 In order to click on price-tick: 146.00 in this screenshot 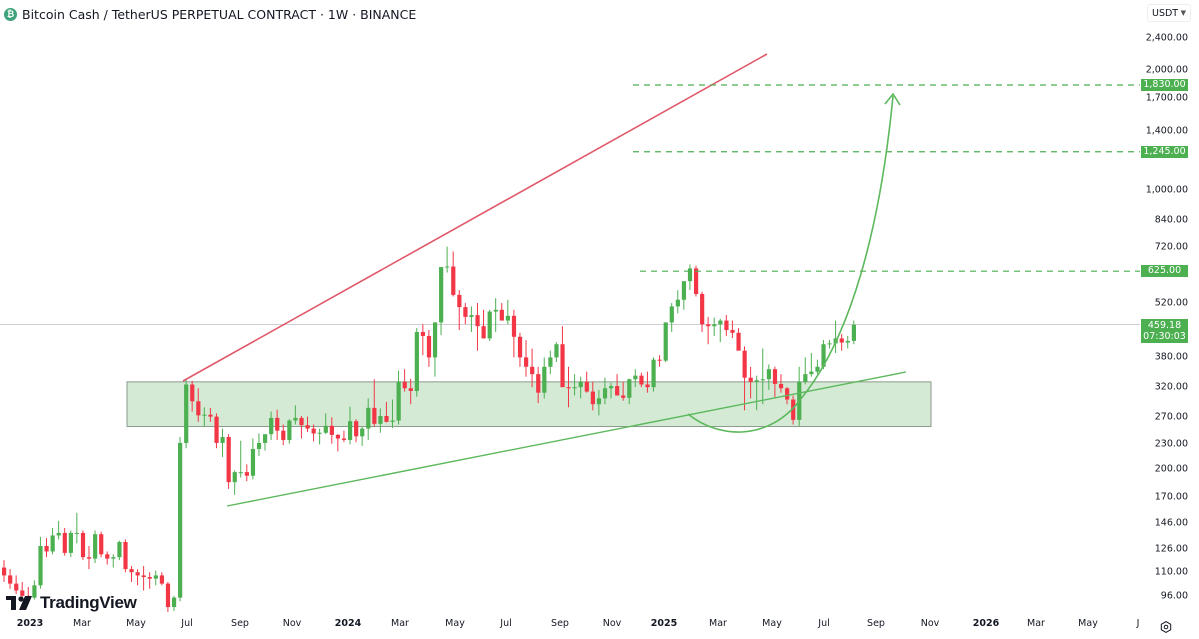, I will do `click(1171, 523)`.